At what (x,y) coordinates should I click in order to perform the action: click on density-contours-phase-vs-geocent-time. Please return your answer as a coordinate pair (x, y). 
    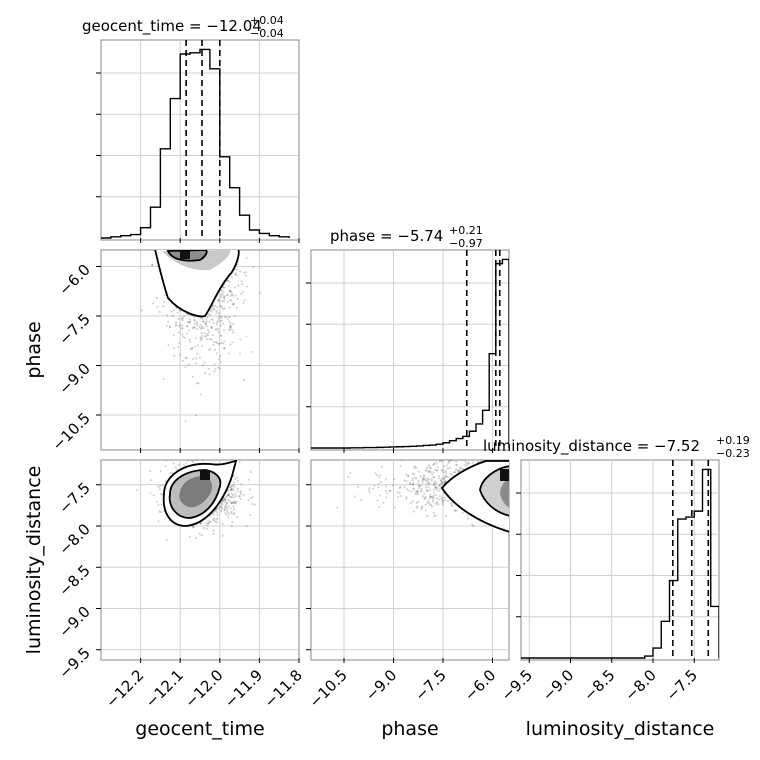
    Looking at the image, I should click on (197, 284).